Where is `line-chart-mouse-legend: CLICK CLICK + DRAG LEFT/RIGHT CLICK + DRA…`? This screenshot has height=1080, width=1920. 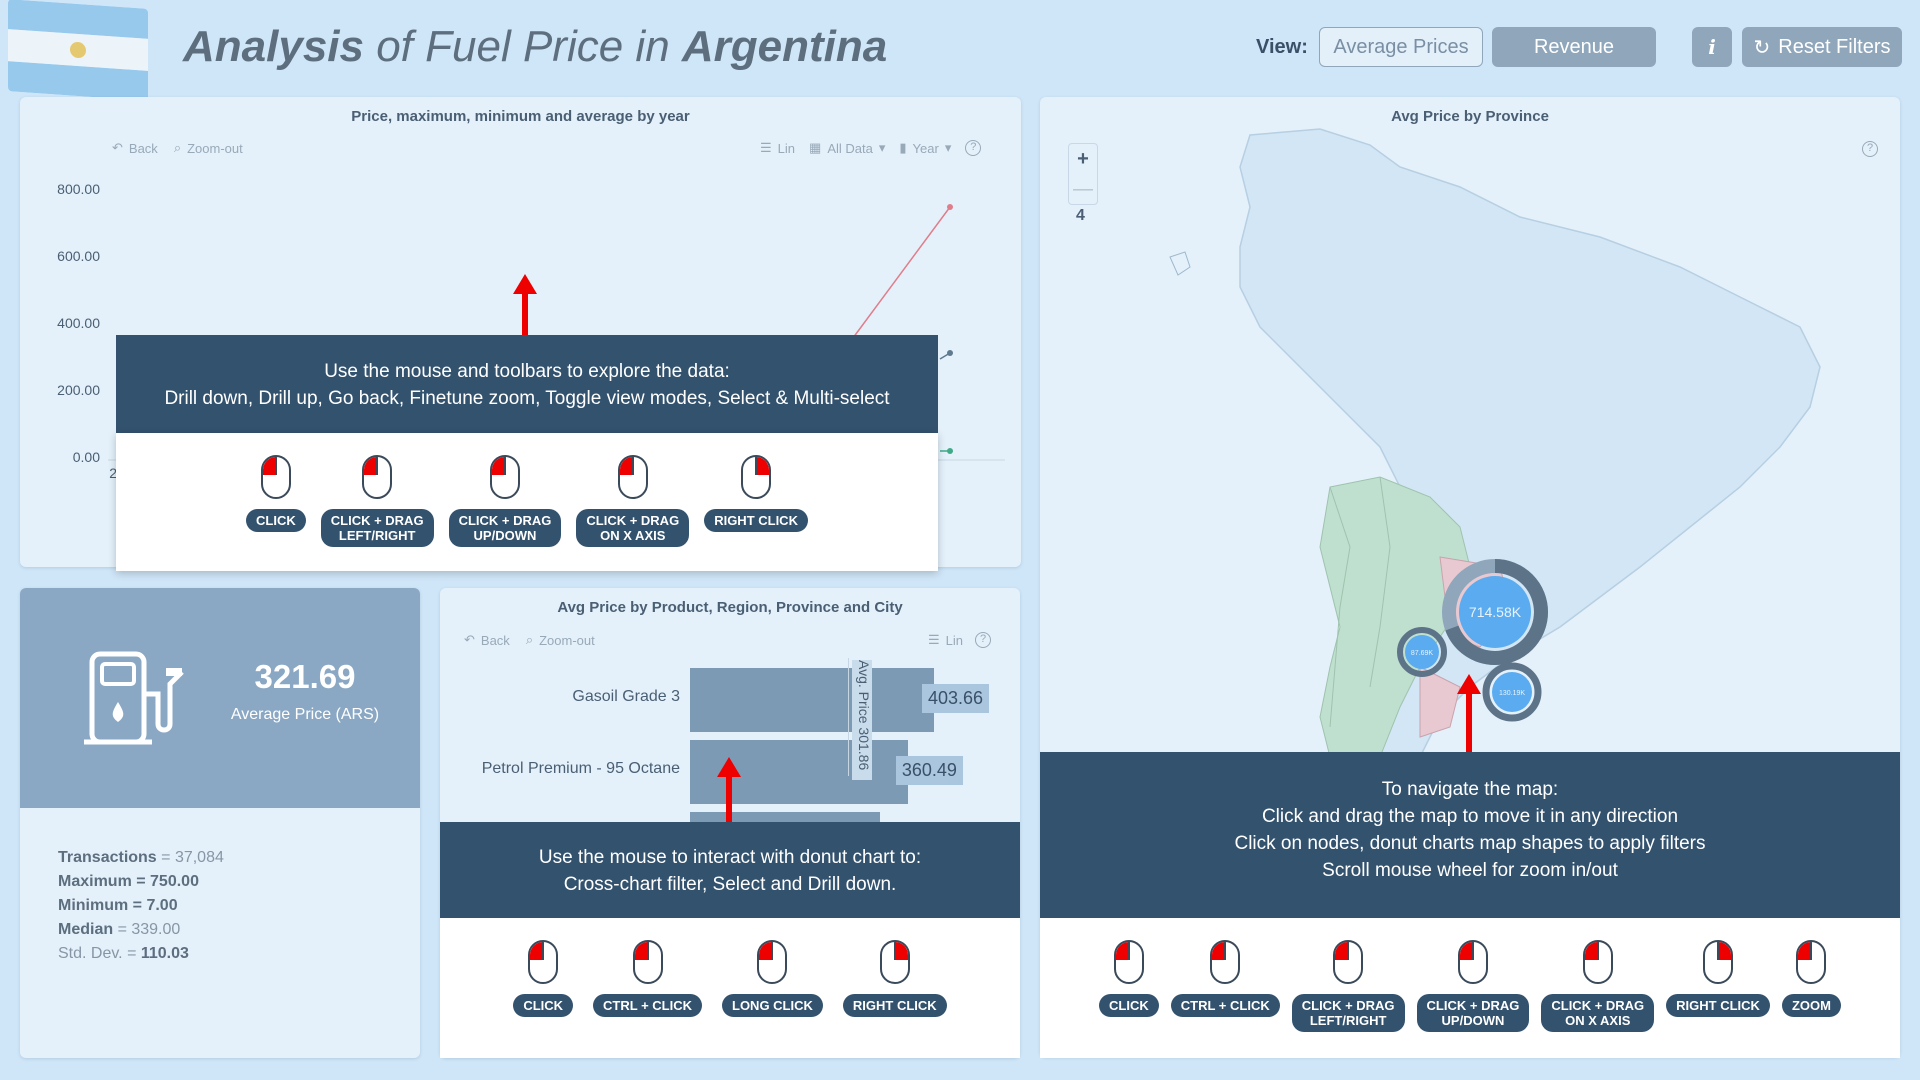
line-chart-mouse-legend: CLICK CLICK + DRAG LEFT/RIGHT CLICK + DRA… is located at coordinates (527, 502).